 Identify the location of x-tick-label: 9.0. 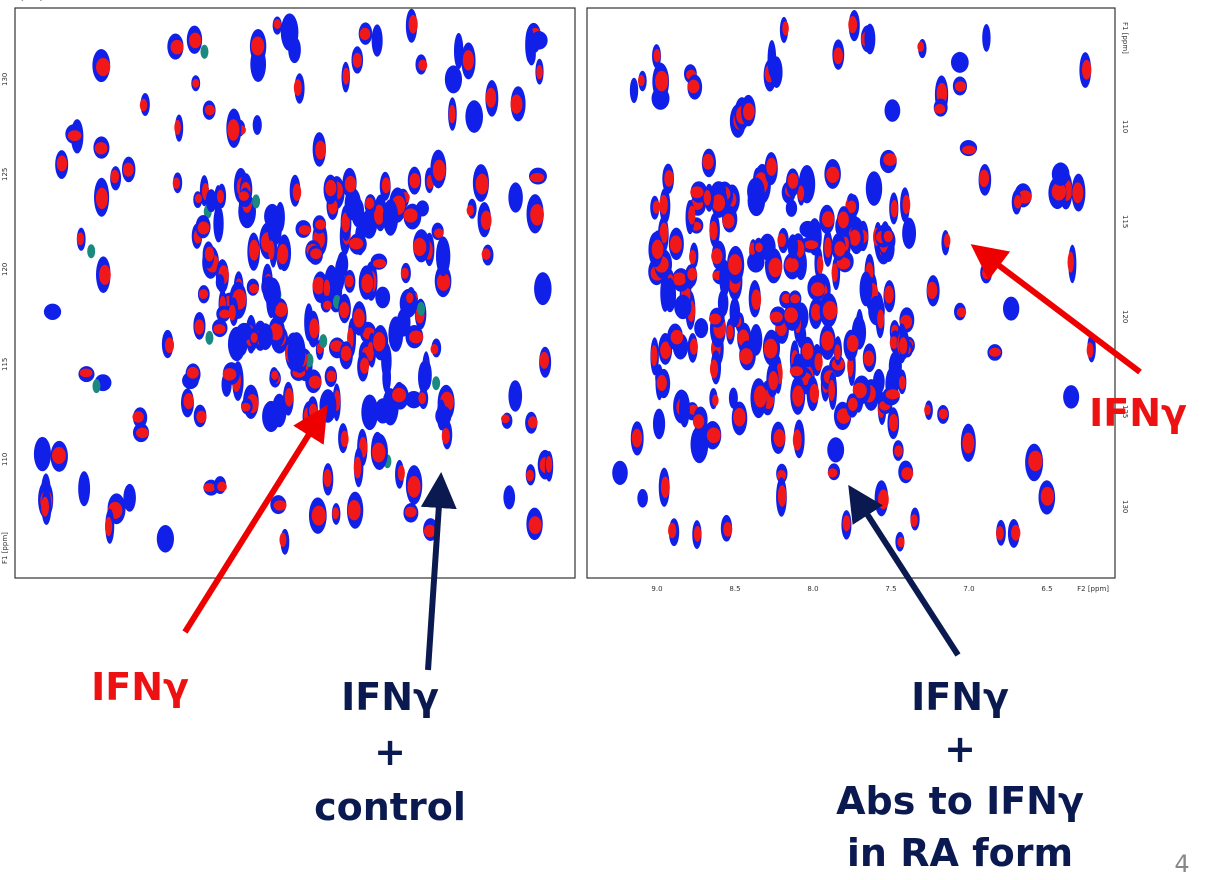
(504, 0).